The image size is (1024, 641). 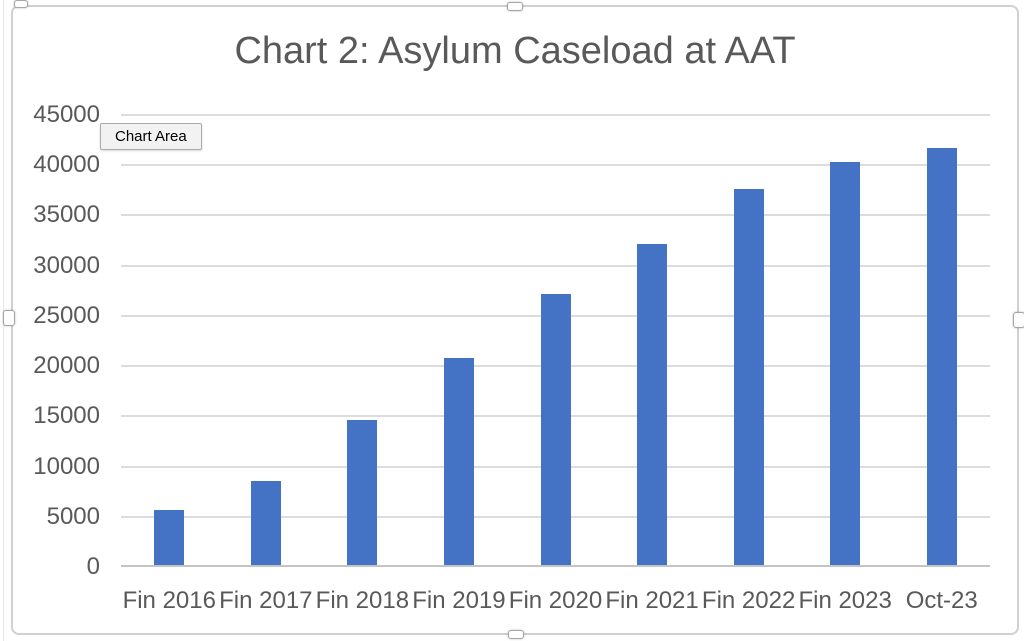 I want to click on x-axis-category-label: Fin 2021, so click(x=652, y=600).